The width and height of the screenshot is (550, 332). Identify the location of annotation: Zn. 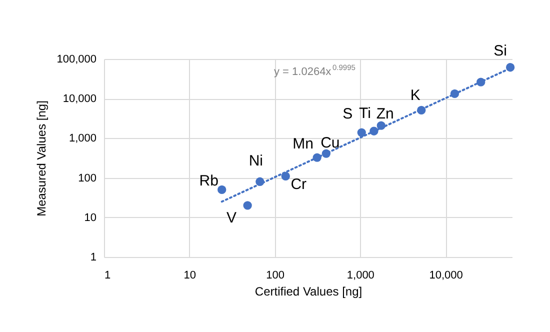
(385, 114).